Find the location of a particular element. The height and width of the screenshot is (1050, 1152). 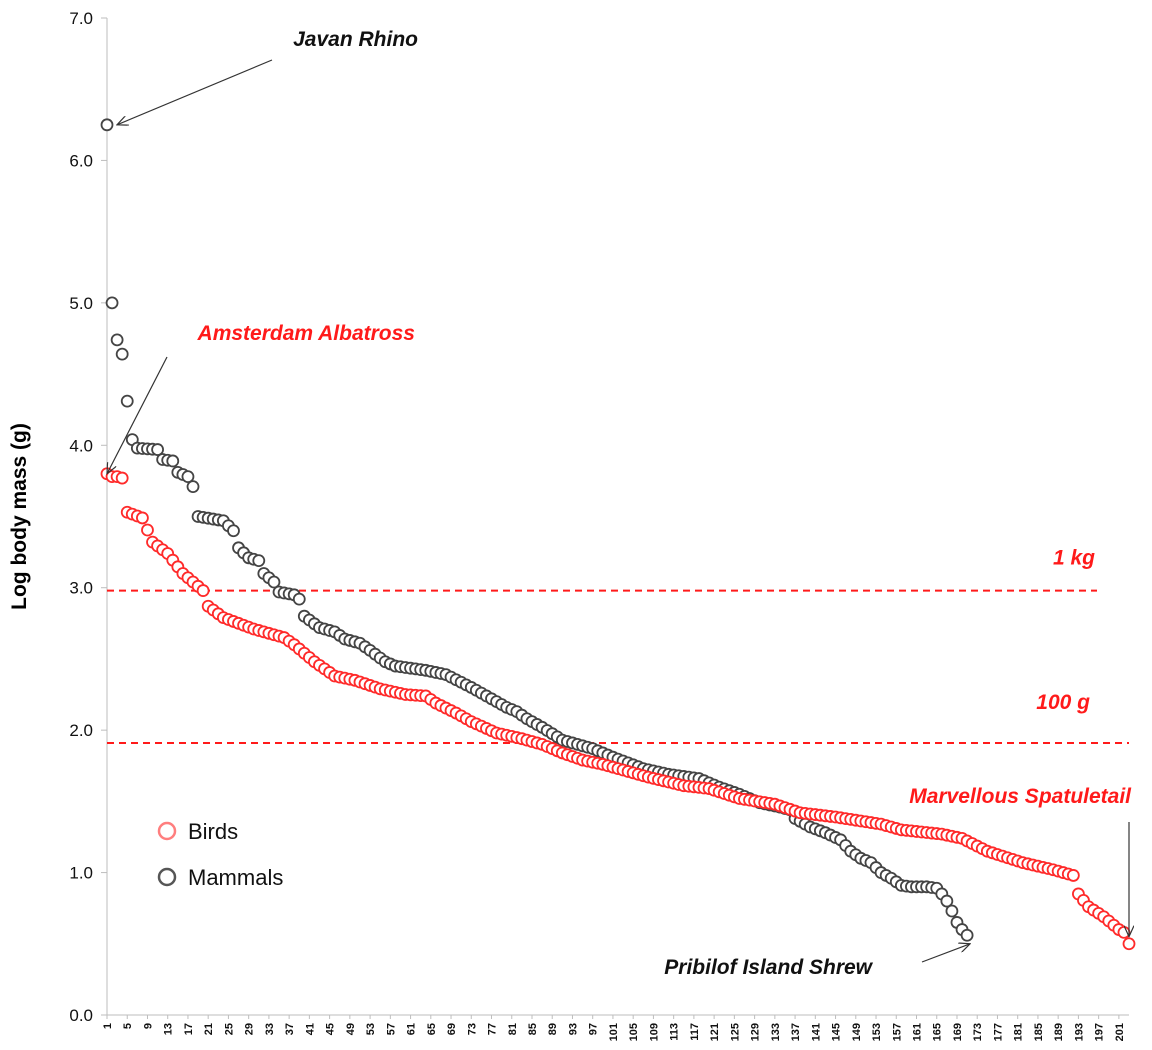

x-tick-label: 101 is located at coordinates (614, 1032).